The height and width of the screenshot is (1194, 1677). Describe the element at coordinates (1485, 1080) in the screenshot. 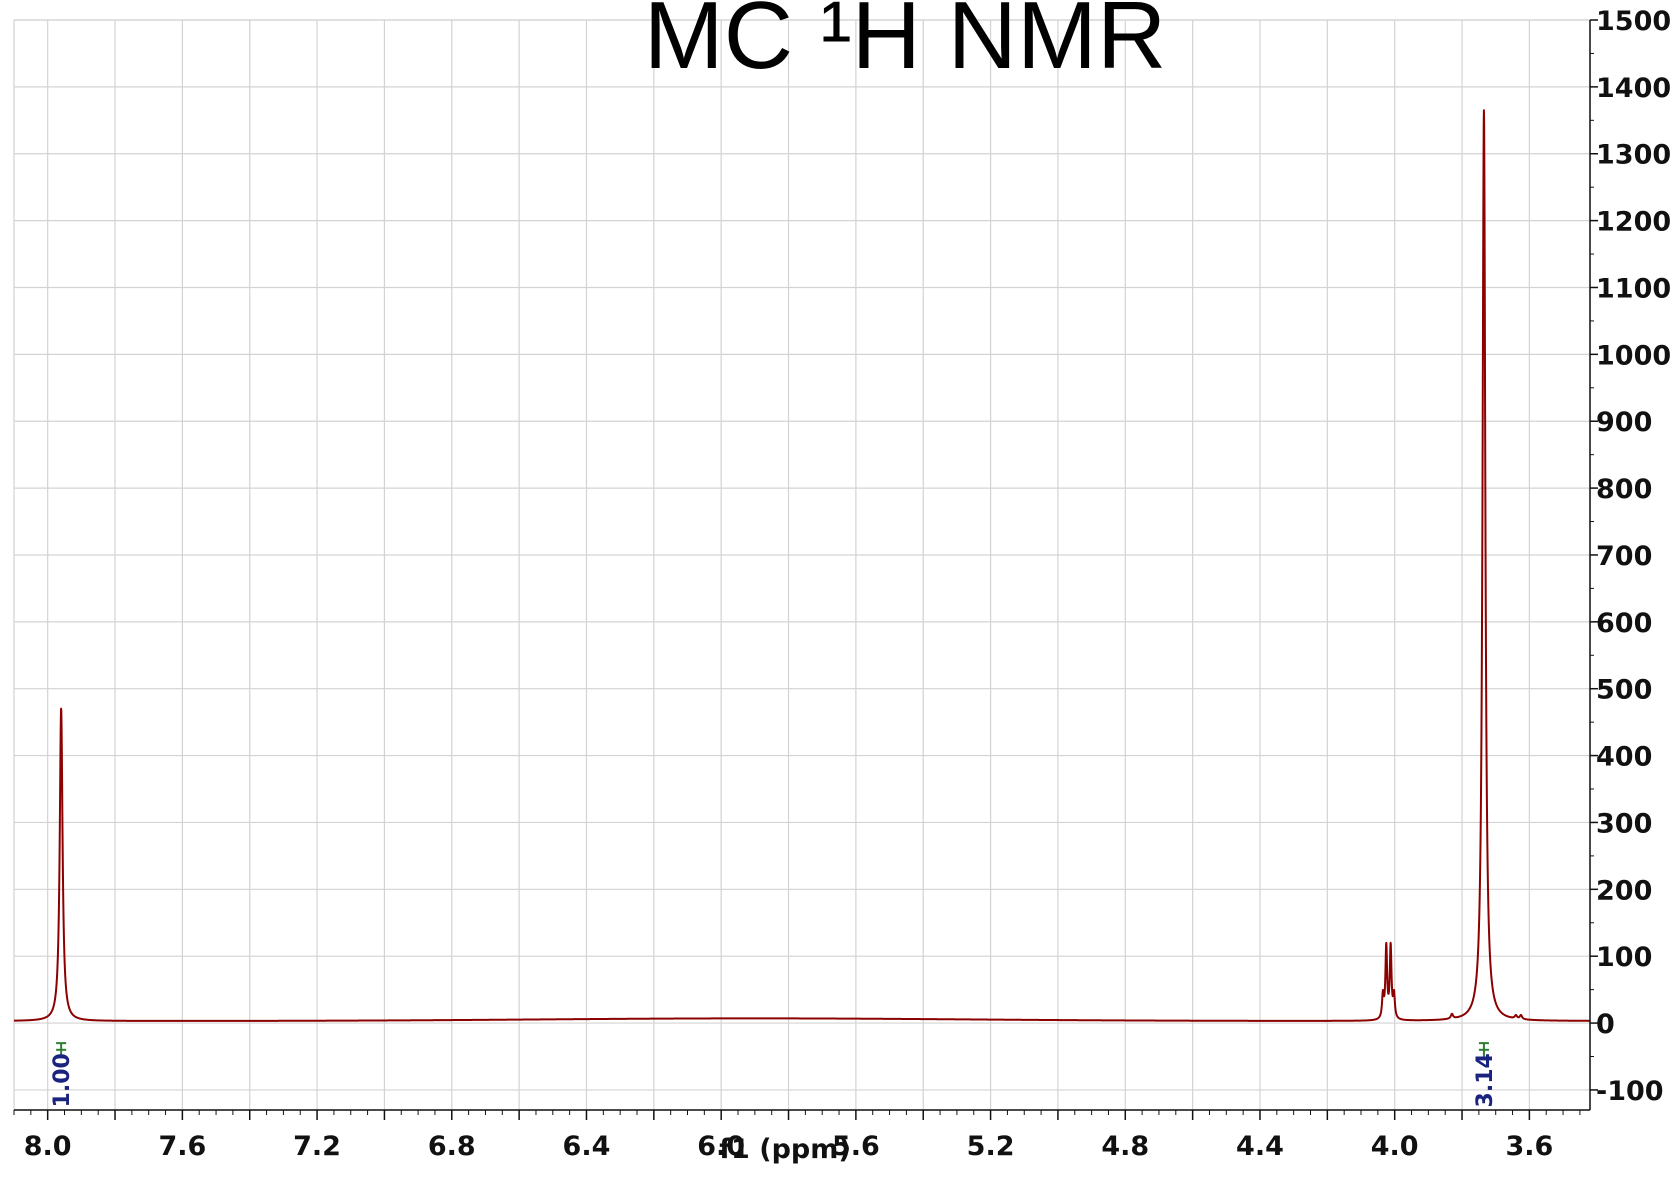

I see `integral-label: 3.14` at that location.